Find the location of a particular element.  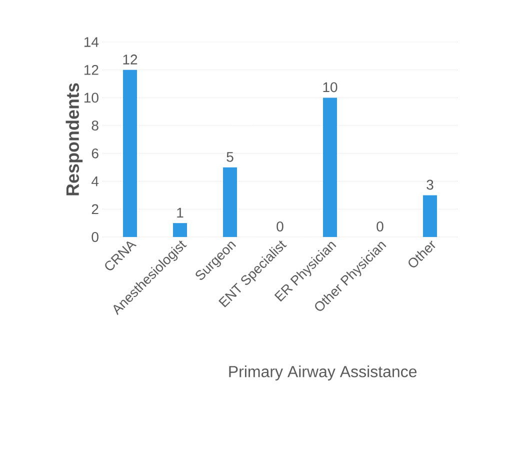

data-label: 12 is located at coordinates (130, 59).